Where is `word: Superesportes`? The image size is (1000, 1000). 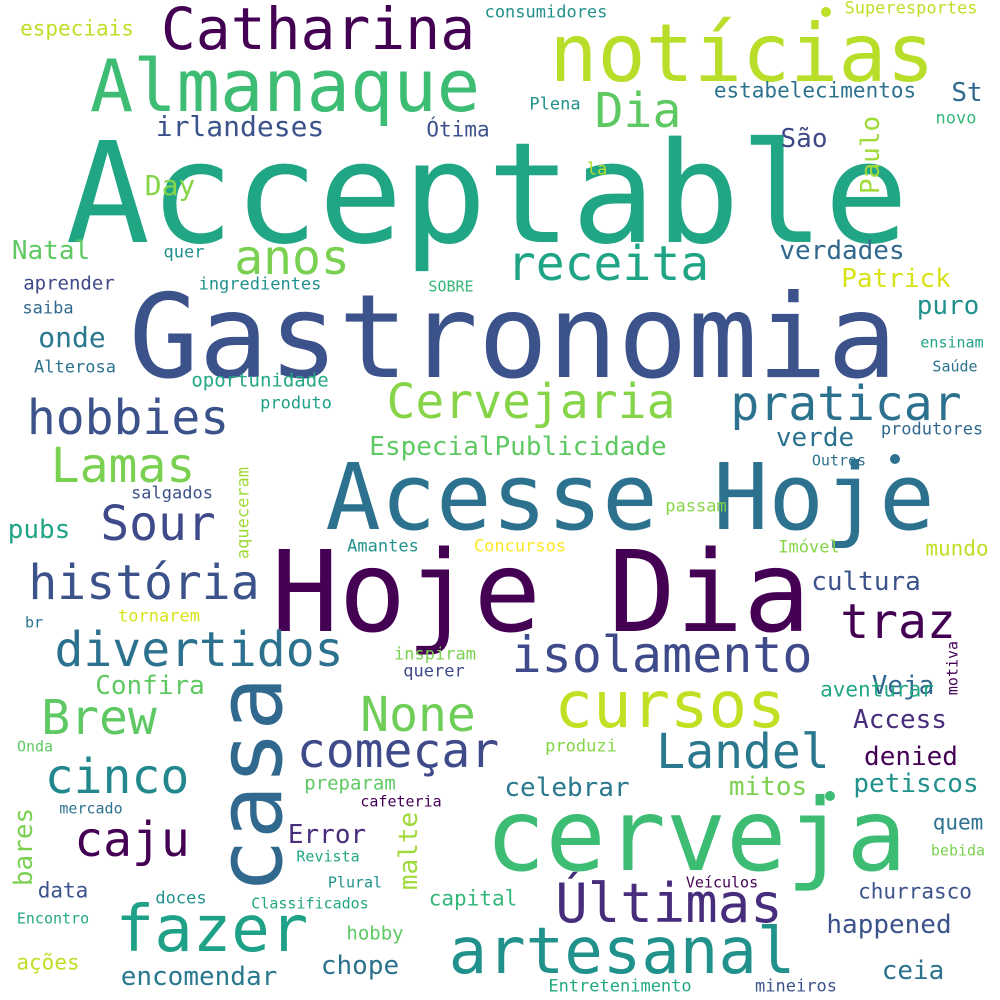
word: Superesportes is located at coordinates (911, 9).